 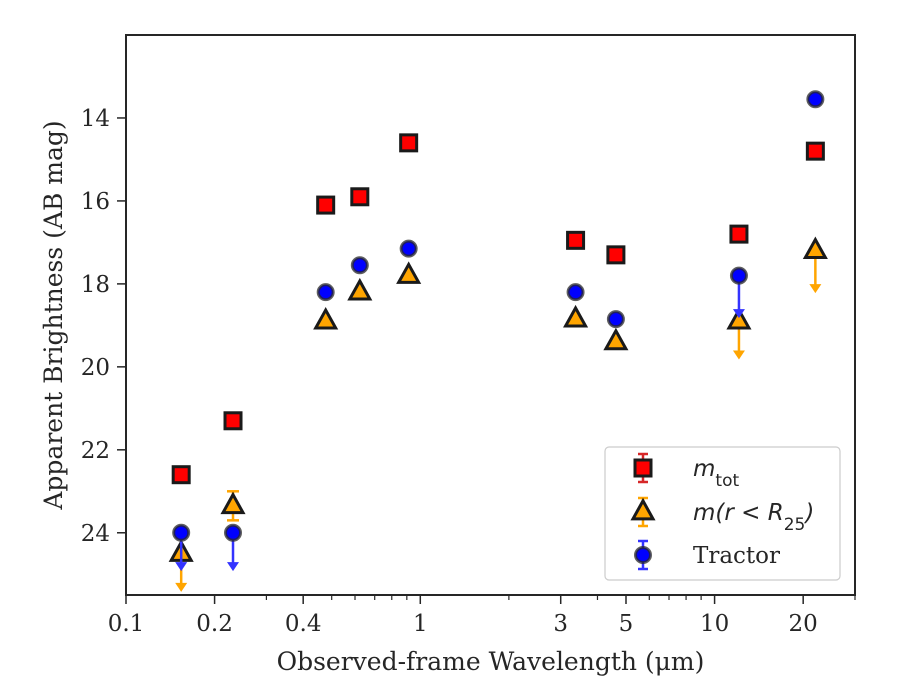 What do you see at coordinates (727, 481) in the screenshot?
I see `legend-label-sub: tot` at bounding box center [727, 481].